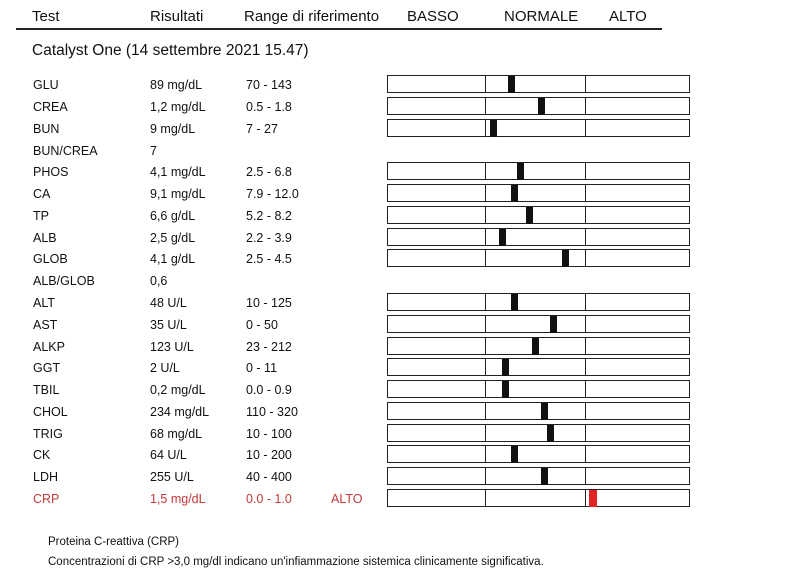 The image size is (790, 587). Describe the element at coordinates (269, 434) in the screenshot. I see `reference-range: 10 - 100` at that location.